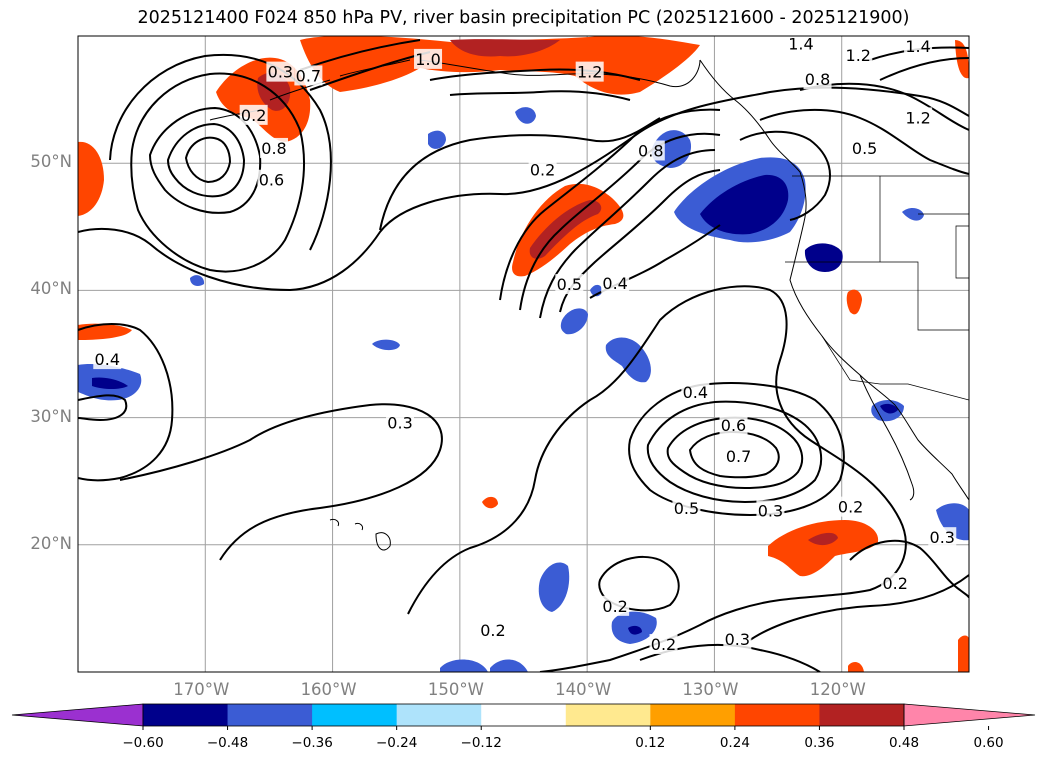  Describe the element at coordinates (834, 280) in the screenshot. I see `north-america-coastline` at that location.